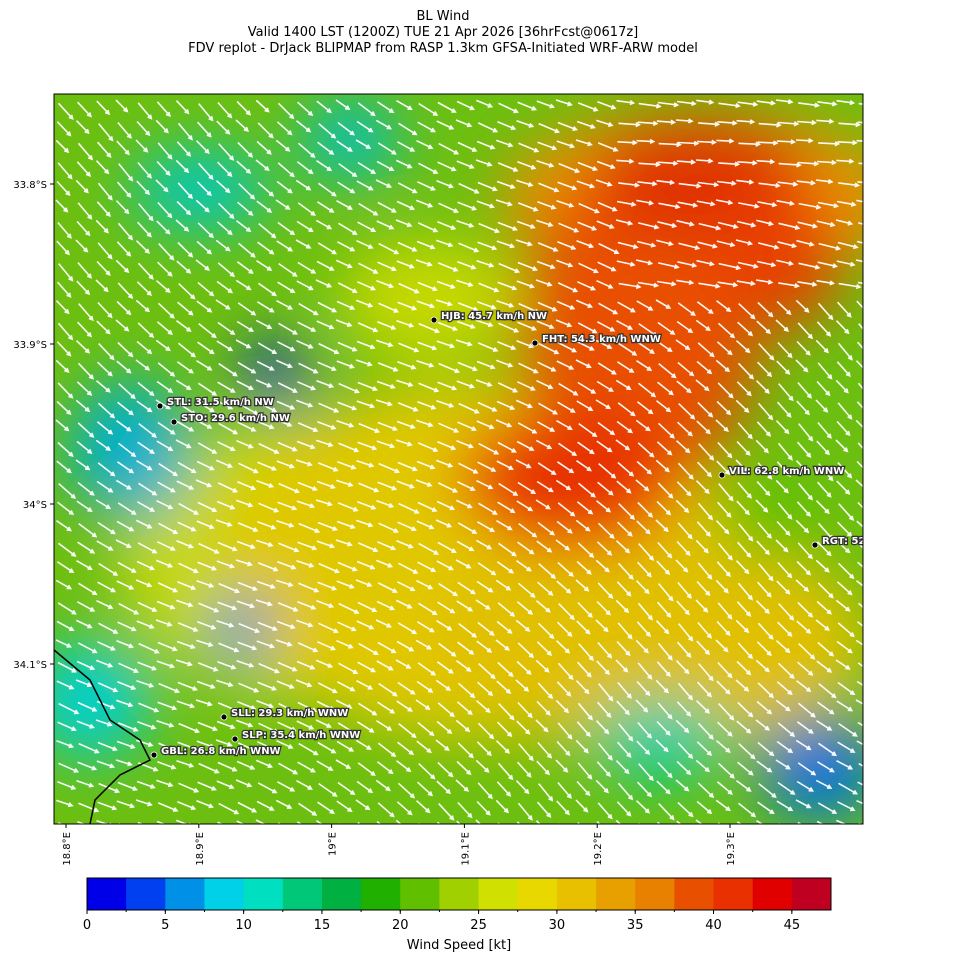  I want to click on lon-tick-label: 19.1°E, so click(465, 849).